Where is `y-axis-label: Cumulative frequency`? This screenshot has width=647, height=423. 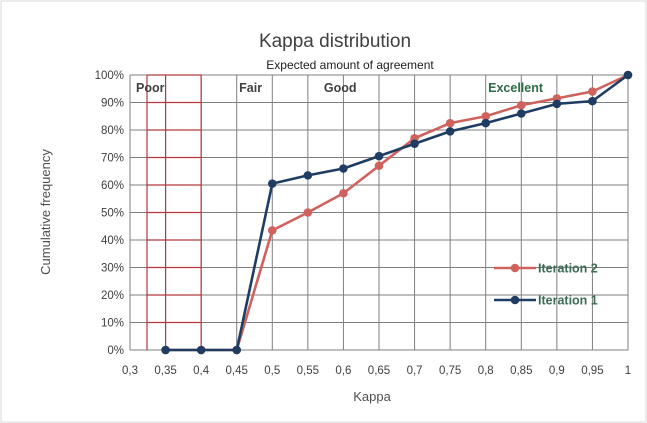
y-axis-label: Cumulative frequency is located at coordinates (45, 212).